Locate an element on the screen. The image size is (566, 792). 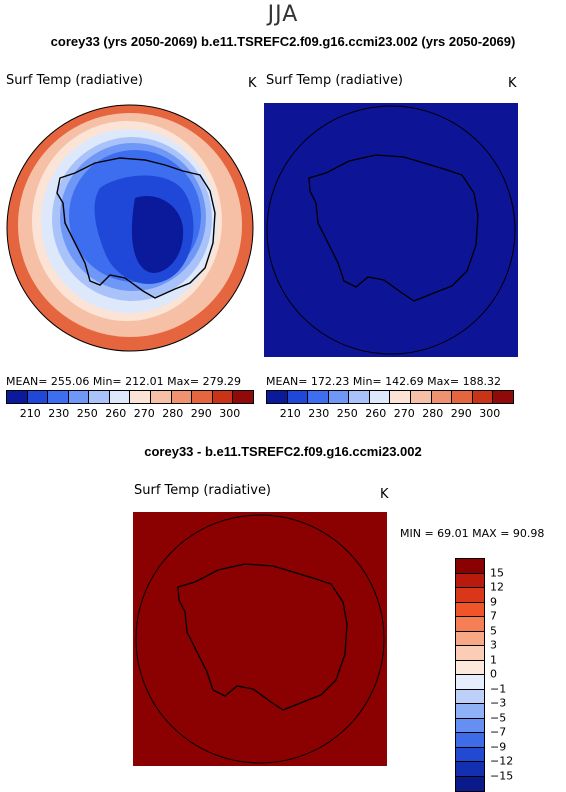
right-panel-title: Surf Temp (radiative) is located at coordinates (334, 80).